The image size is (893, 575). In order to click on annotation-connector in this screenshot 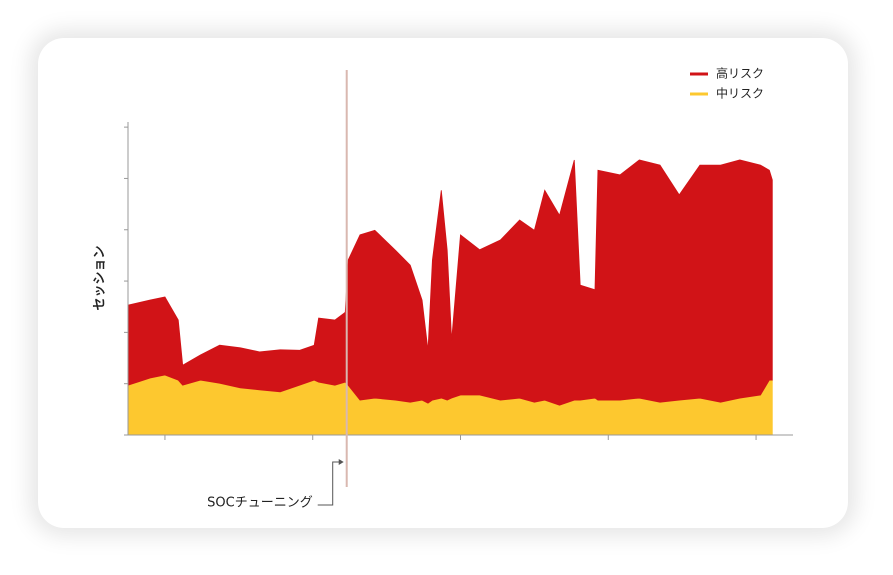, I will do `click(330, 483)`.